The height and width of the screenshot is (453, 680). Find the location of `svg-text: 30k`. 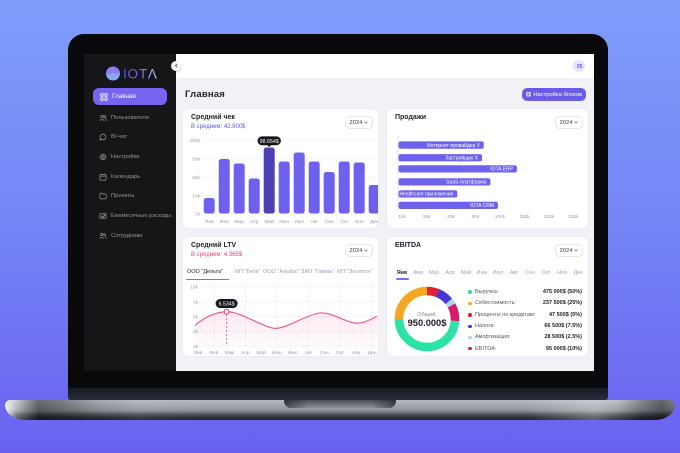

svg-text: 30k is located at coordinates (476, 217).